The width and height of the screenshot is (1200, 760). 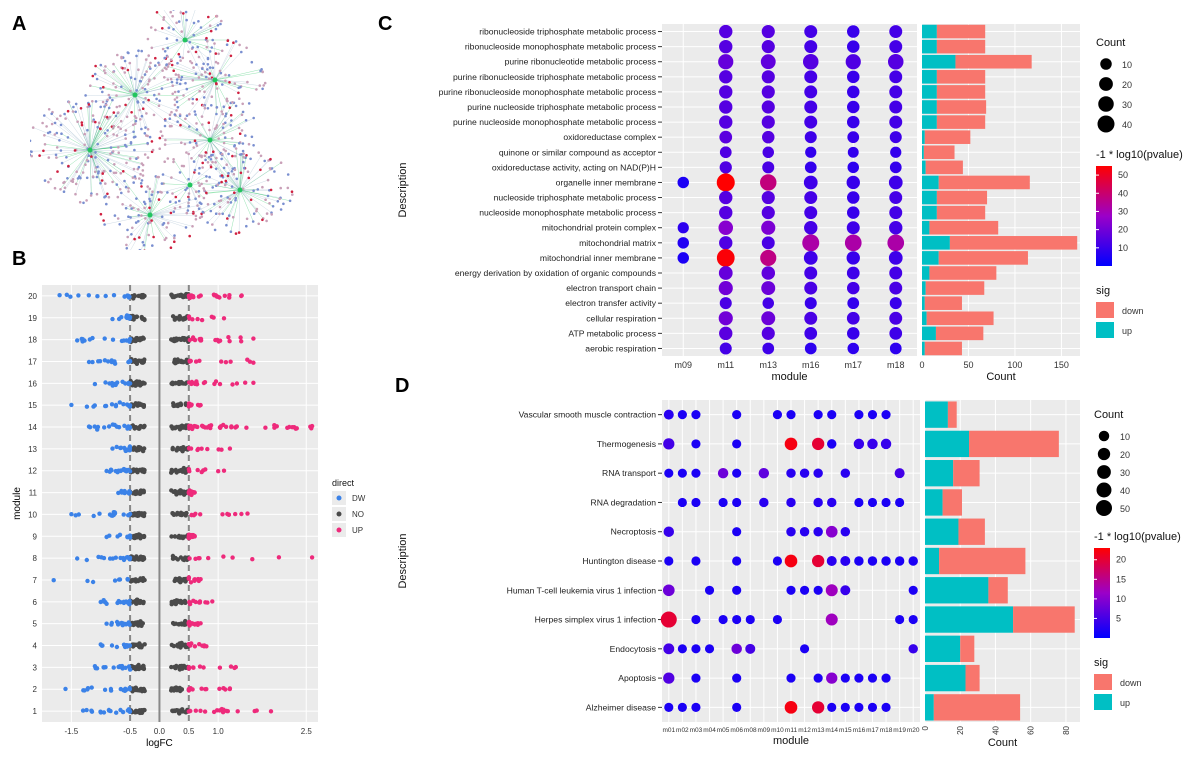 I want to click on bar-x-tick: 0, so click(x=921, y=365).